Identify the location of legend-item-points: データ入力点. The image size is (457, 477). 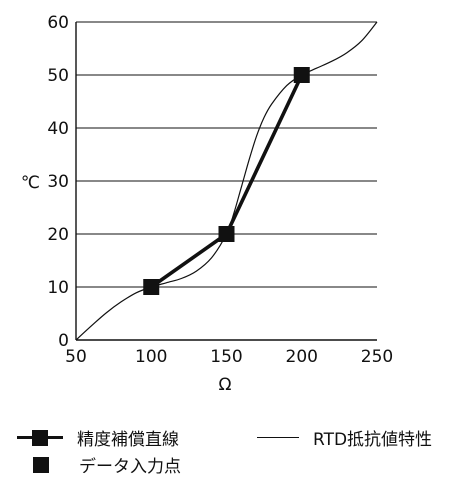
(99, 464).